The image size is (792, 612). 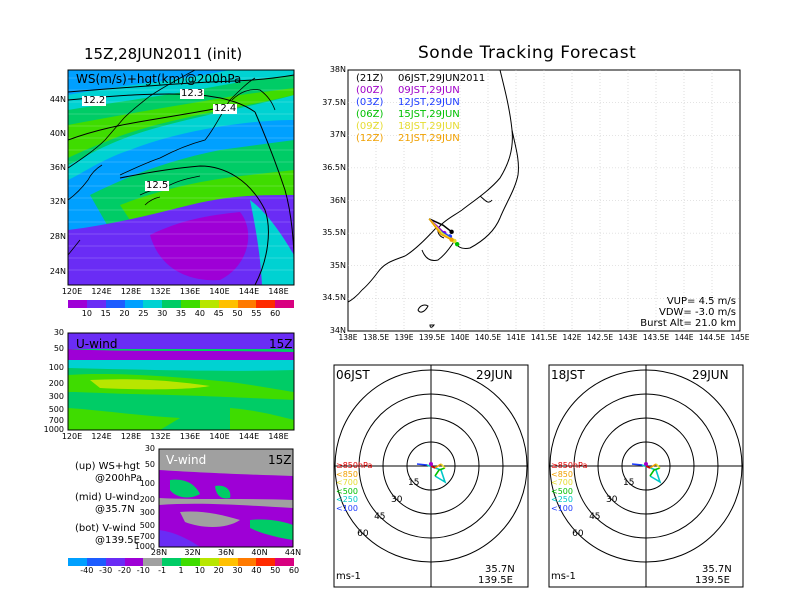 I want to click on lat-tick-label: 36N, so click(x=337, y=200).